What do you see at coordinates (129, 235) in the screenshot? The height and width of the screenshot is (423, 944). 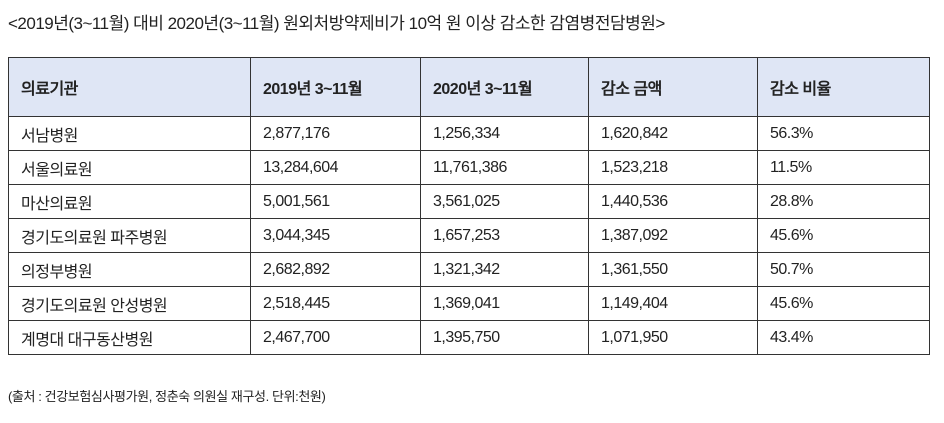 I see `cell-institution: 경기도의료원 파주병원` at bounding box center [129, 235].